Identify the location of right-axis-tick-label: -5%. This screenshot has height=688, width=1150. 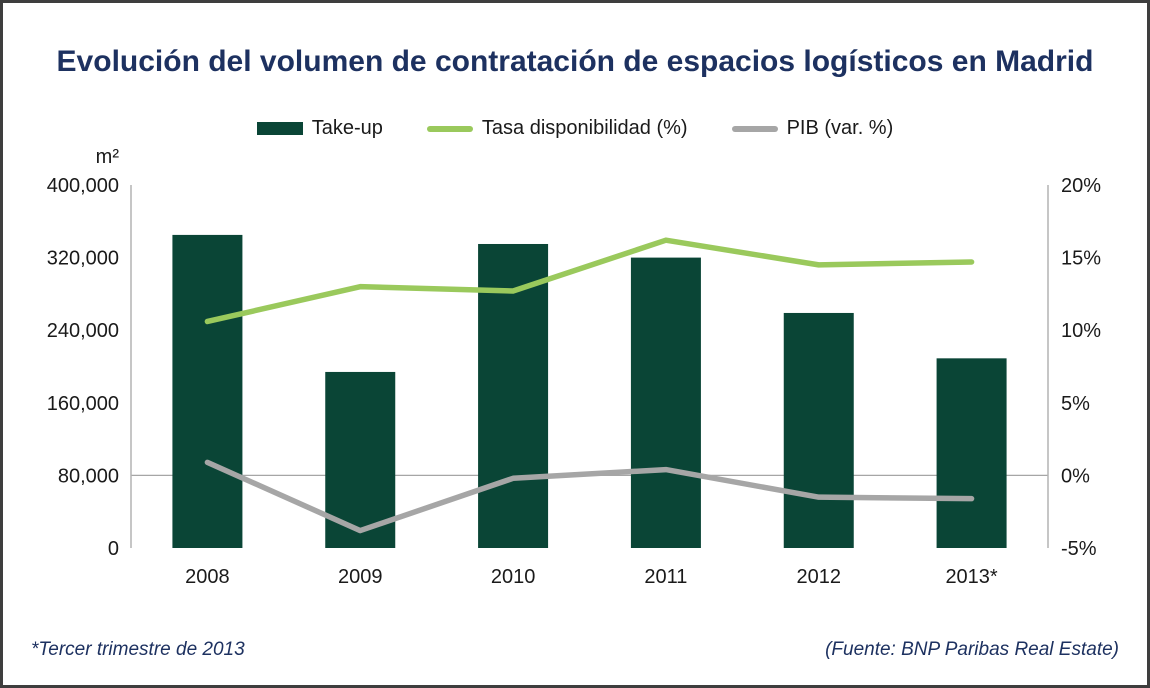
(1079, 549).